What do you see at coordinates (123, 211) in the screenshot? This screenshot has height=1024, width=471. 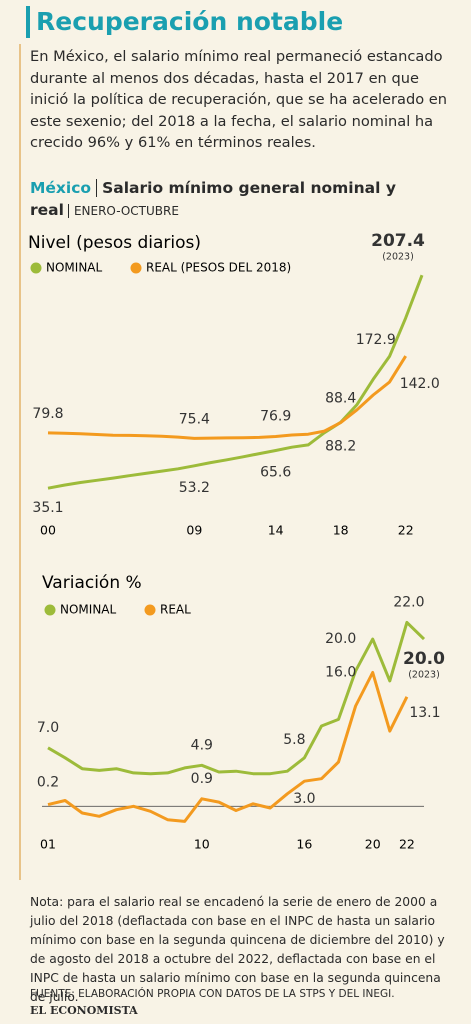 I see `period: ENERO-OCTUBRE` at bounding box center [123, 211].